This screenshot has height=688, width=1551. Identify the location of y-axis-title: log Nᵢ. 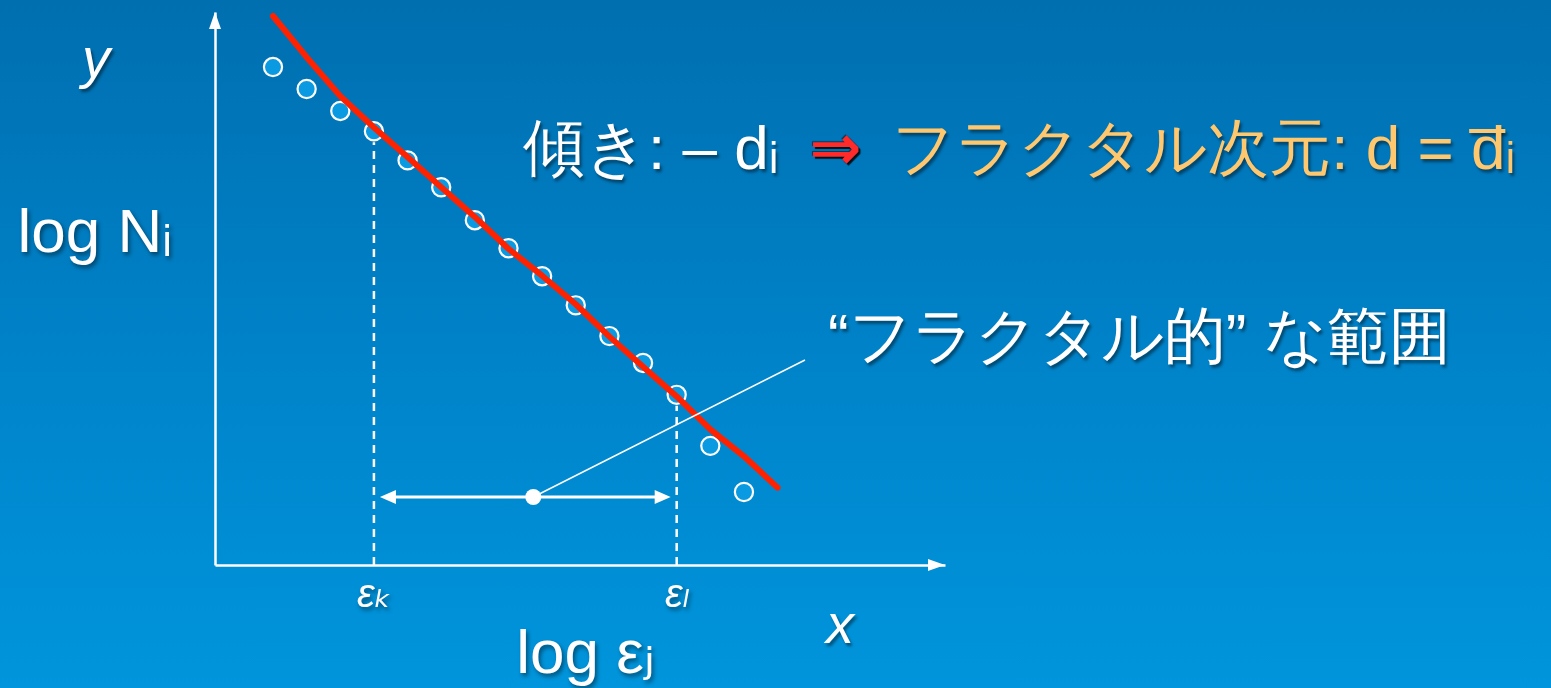
(94, 230).